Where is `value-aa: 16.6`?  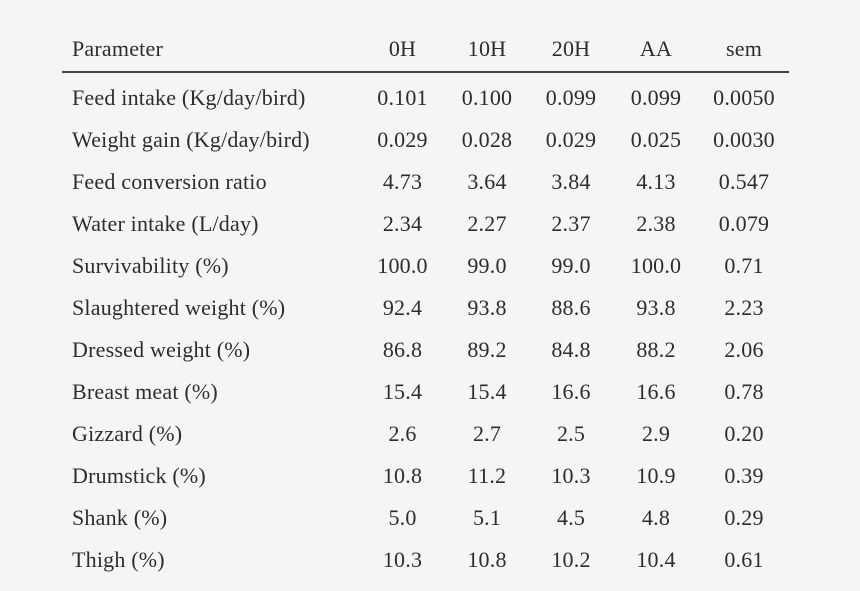
value-aa: 16.6 is located at coordinates (656, 391).